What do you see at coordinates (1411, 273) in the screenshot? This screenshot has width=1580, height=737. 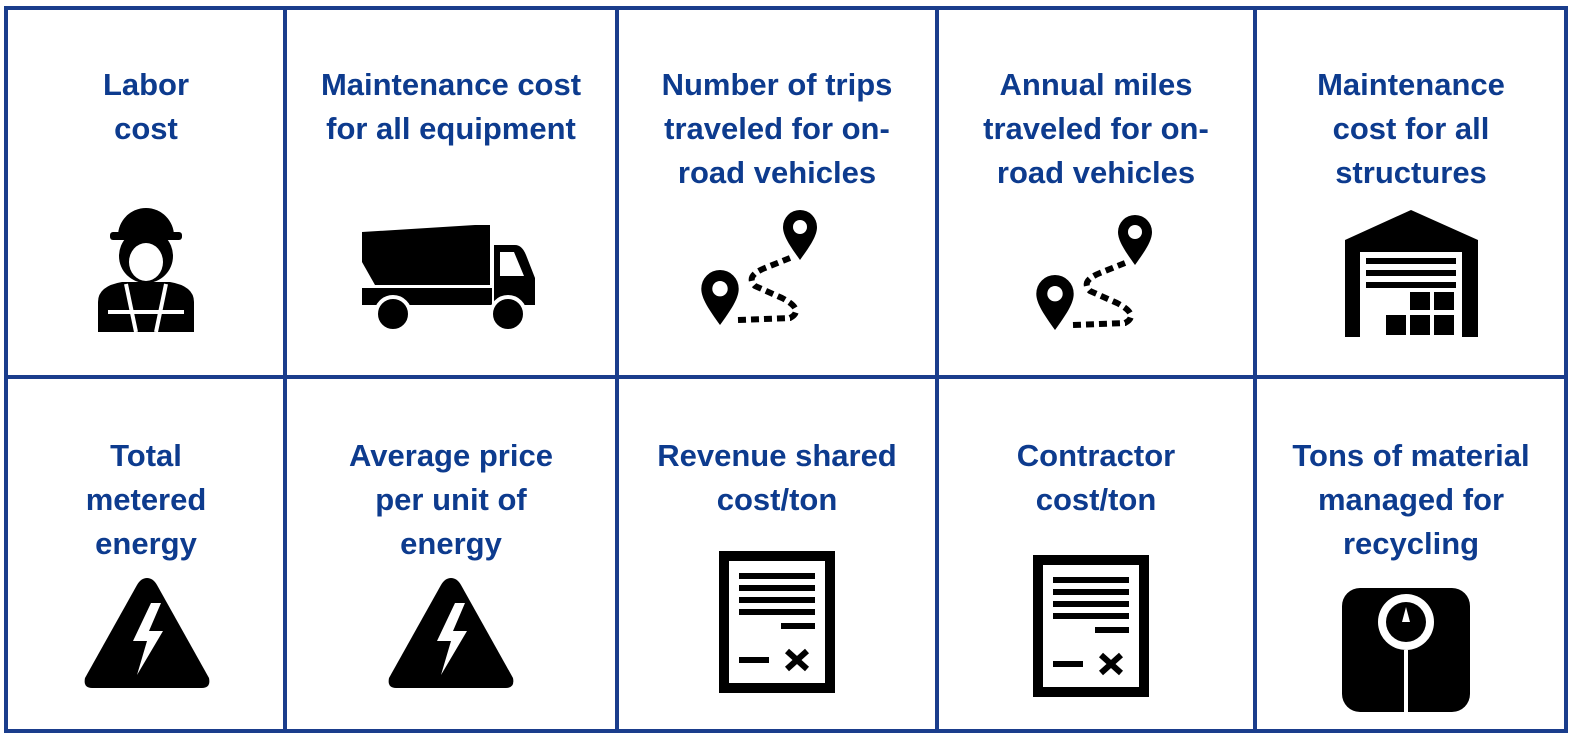 I see `warehouse-icon` at bounding box center [1411, 273].